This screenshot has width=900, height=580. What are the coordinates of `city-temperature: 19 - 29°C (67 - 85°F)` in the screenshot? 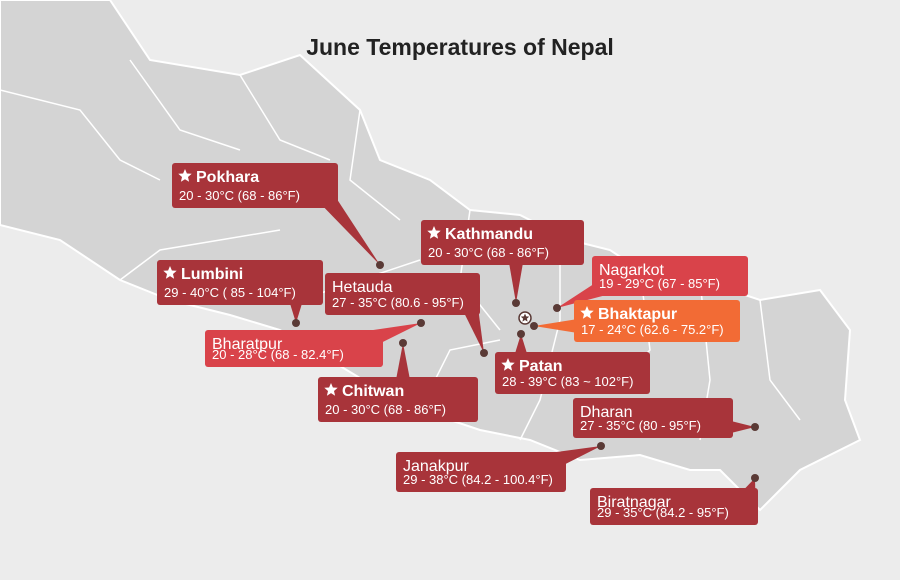 It's located at (659, 283).